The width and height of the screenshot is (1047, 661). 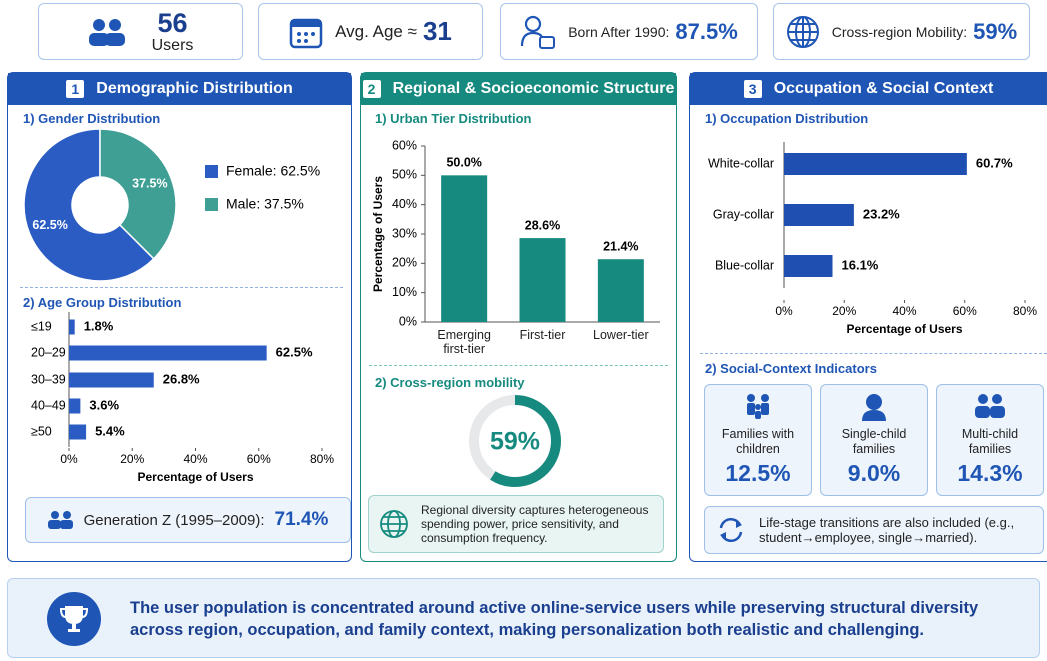 What do you see at coordinates (621, 335) in the screenshot?
I see `x-tick-label: Lower-tier` at bounding box center [621, 335].